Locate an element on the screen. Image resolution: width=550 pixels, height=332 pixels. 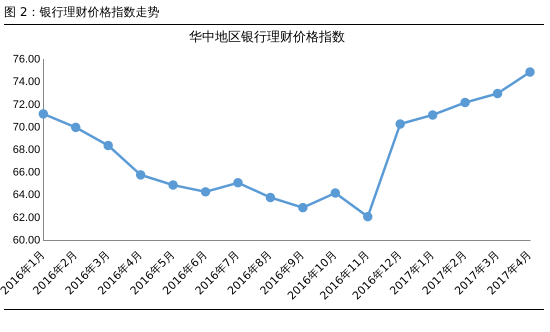
y-tick-label: 76.00 is located at coordinates (26, 60).